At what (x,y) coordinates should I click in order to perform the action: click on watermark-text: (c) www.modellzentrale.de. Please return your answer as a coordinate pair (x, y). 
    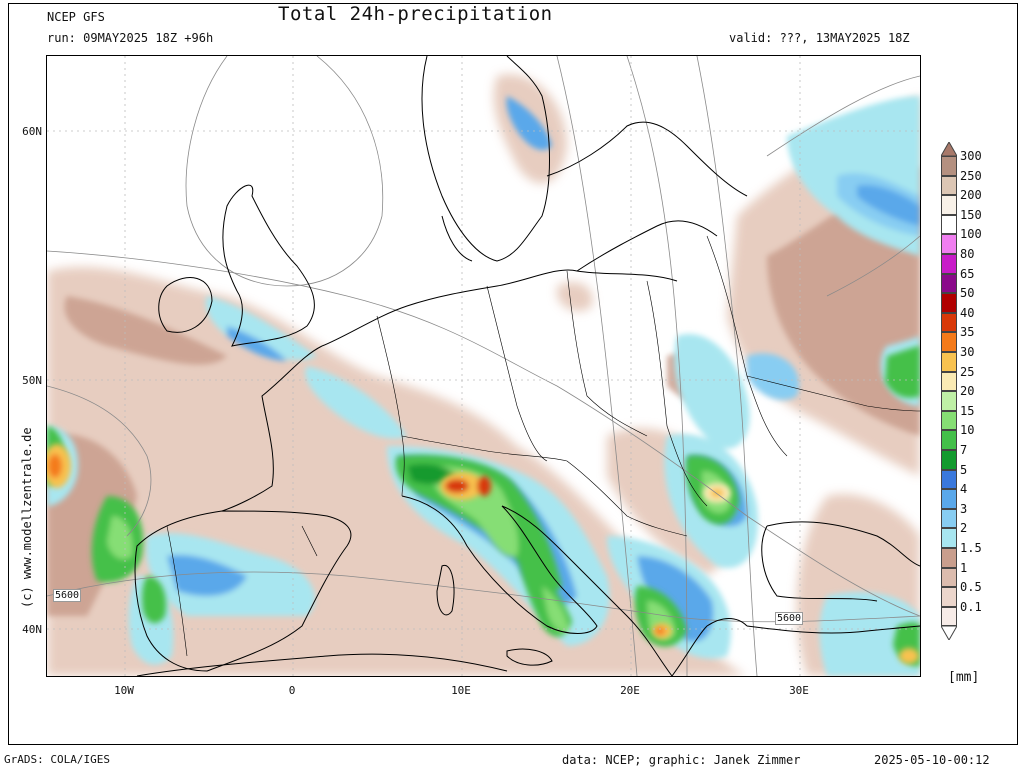
    Looking at the image, I should click on (27, 517).